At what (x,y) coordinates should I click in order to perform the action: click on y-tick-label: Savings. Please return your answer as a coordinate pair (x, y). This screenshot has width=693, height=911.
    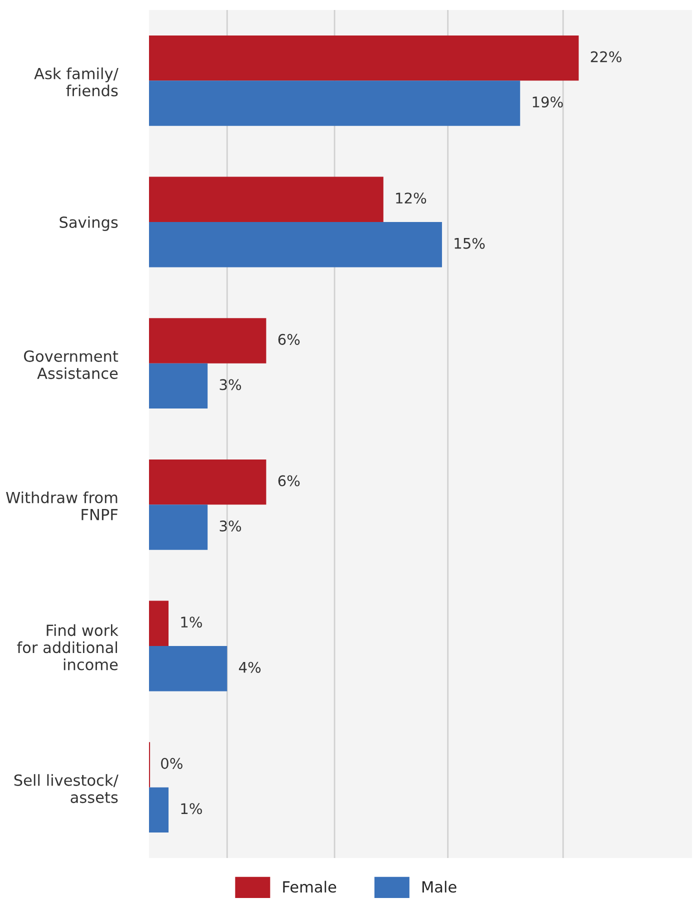
    Looking at the image, I should click on (89, 223).